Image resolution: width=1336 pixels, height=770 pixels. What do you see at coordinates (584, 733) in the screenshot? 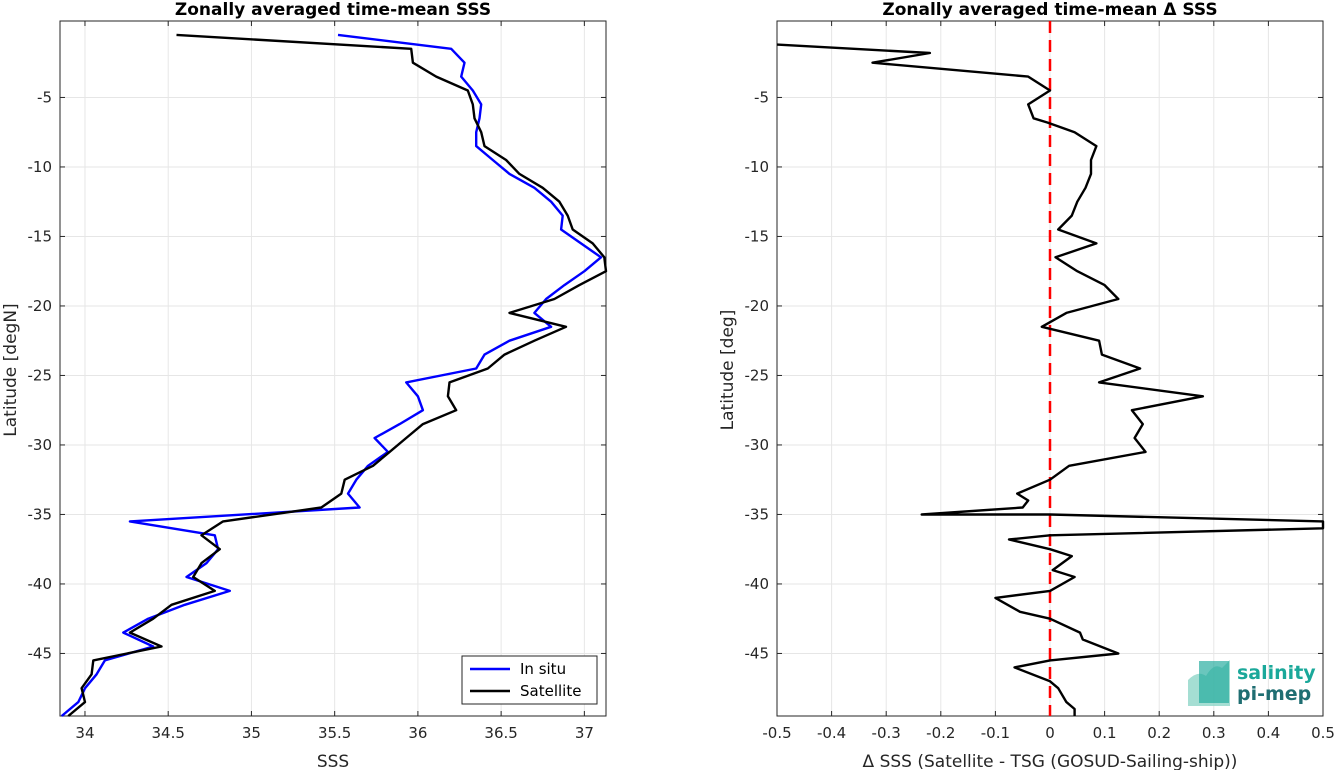
I see `x-tick-label: 37` at bounding box center [584, 733].